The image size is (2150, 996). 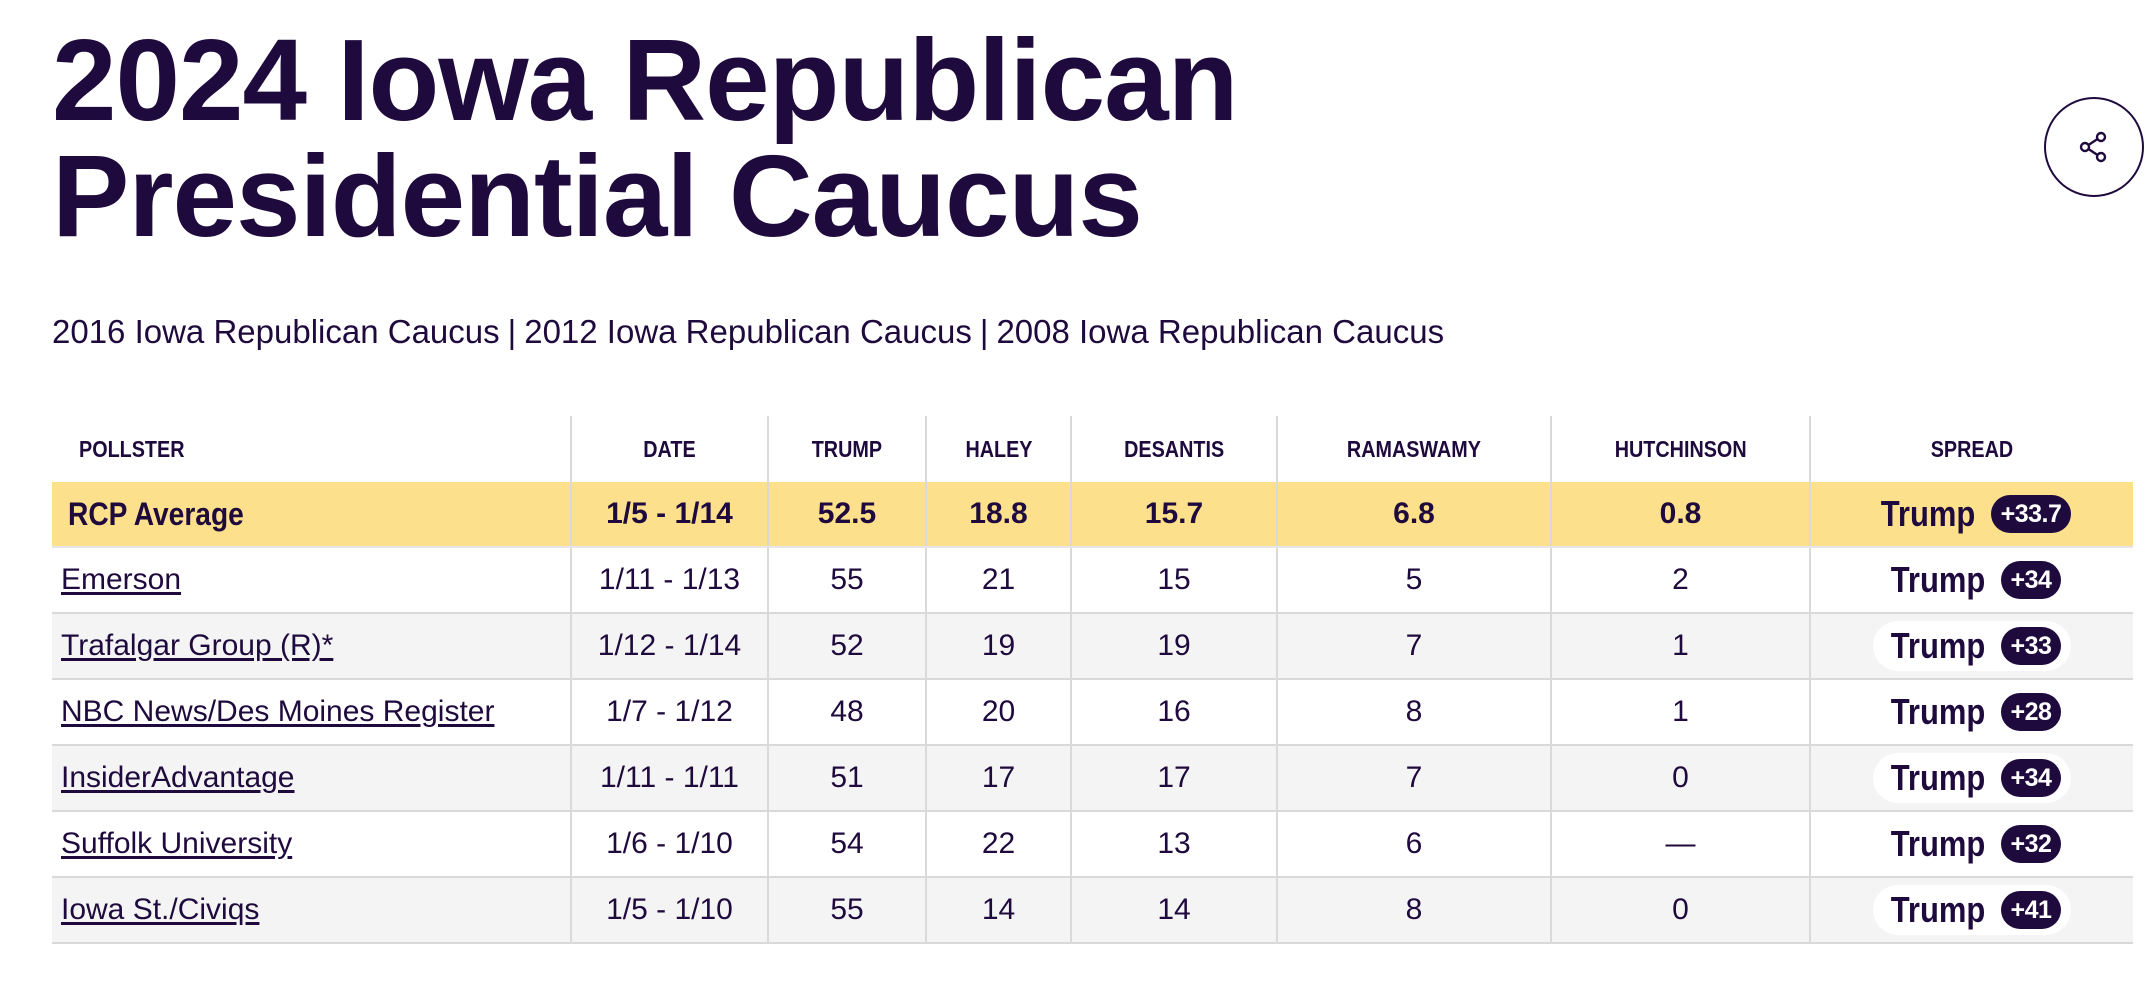 I want to click on haley-cell: 21, so click(x=998, y=580).